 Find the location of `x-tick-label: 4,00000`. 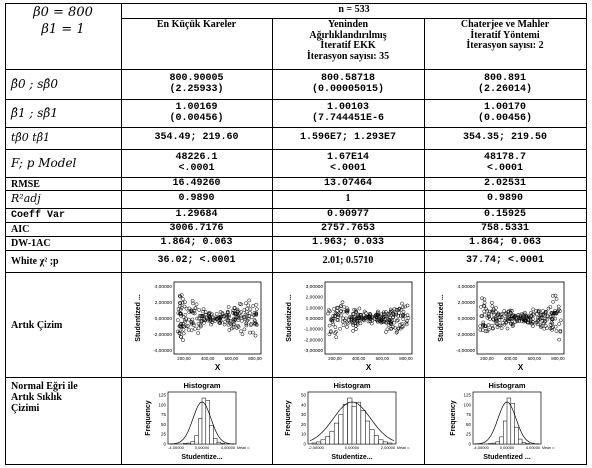

x-tick-label: 4,00000 is located at coordinates (228, 447).